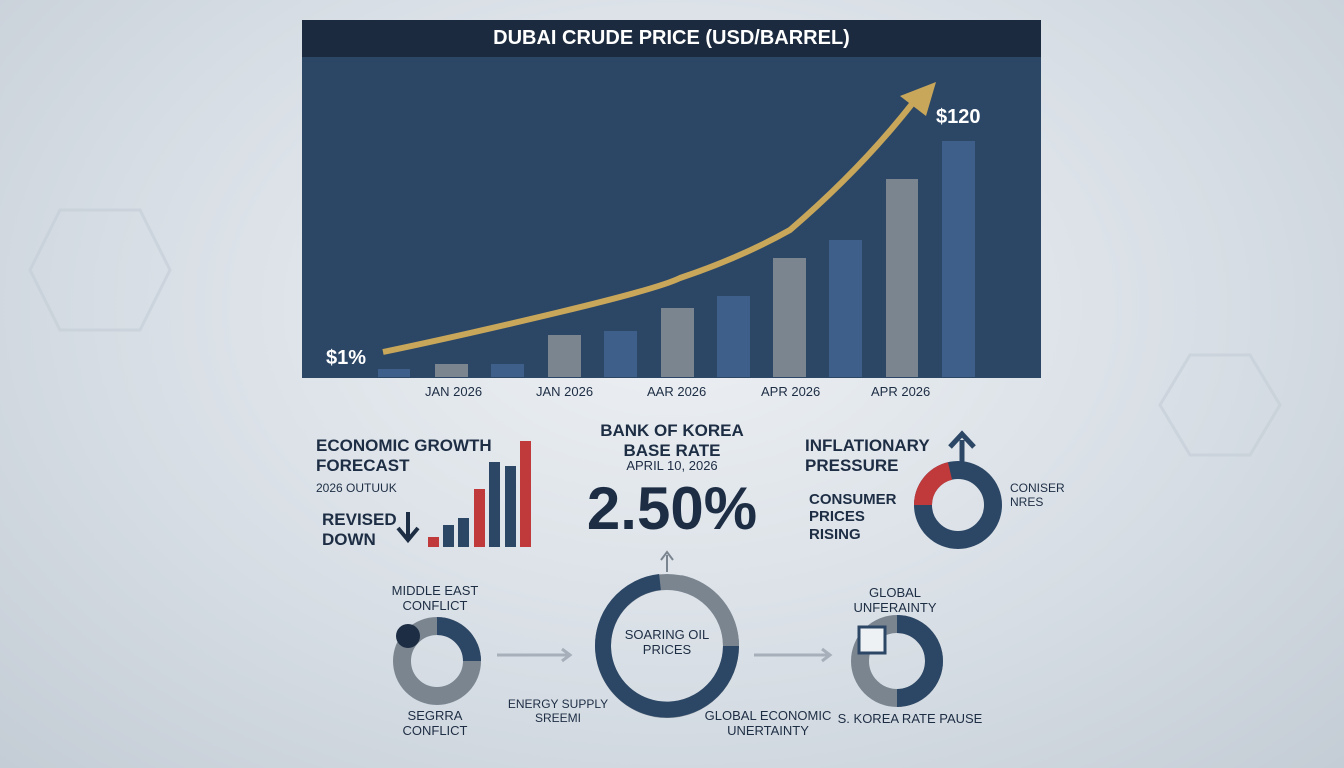 Image resolution: width=1344 pixels, height=768 pixels. Describe the element at coordinates (895, 600) in the screenshot. I see `flow-label: GLOBAL UNFERAINTY` at that location.